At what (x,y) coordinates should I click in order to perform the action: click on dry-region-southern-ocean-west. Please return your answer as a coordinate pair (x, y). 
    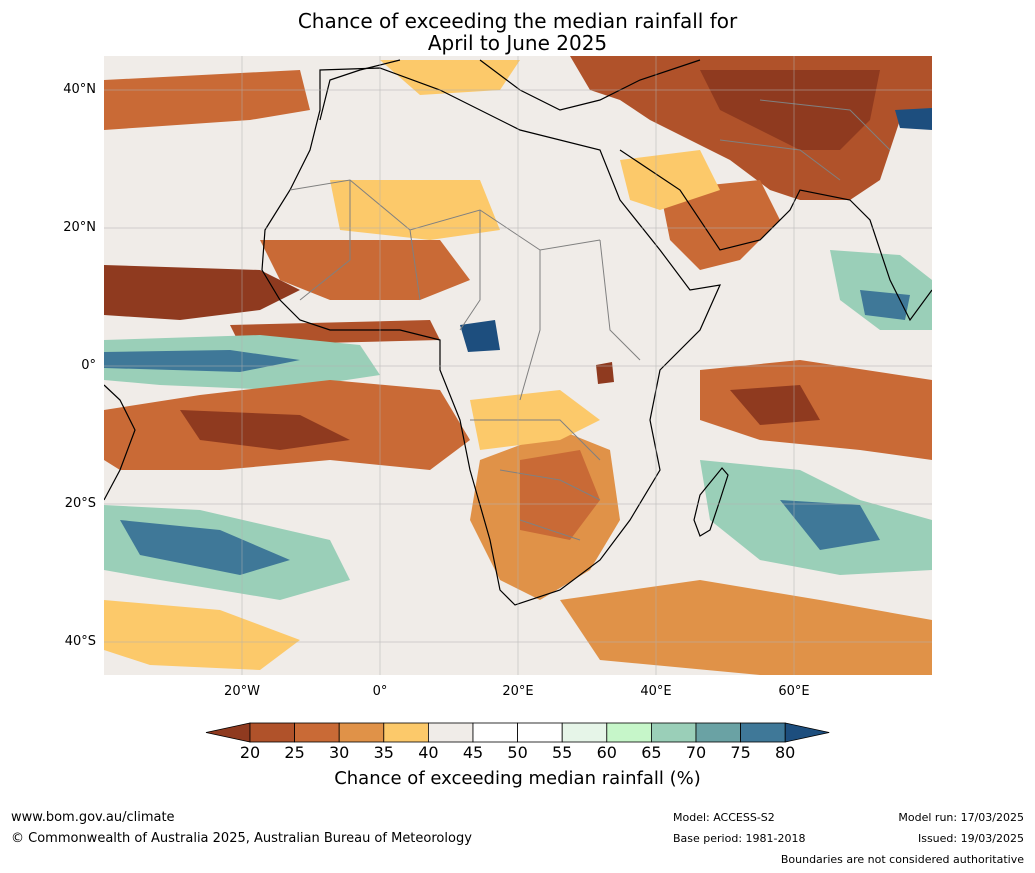
    Looking at the image, I should click on (202, 635).